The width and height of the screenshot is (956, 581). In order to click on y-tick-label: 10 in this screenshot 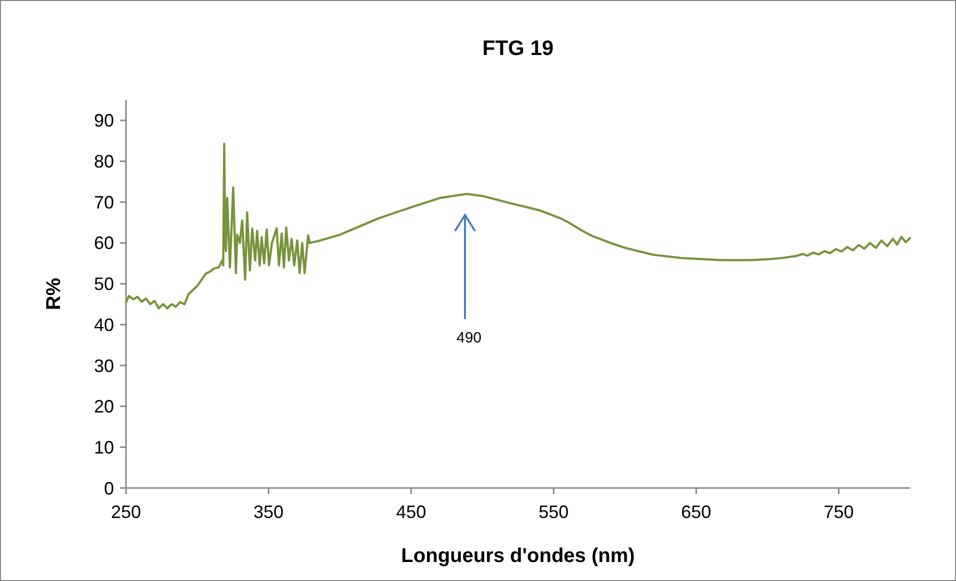, I will do `click(104, 447)`.